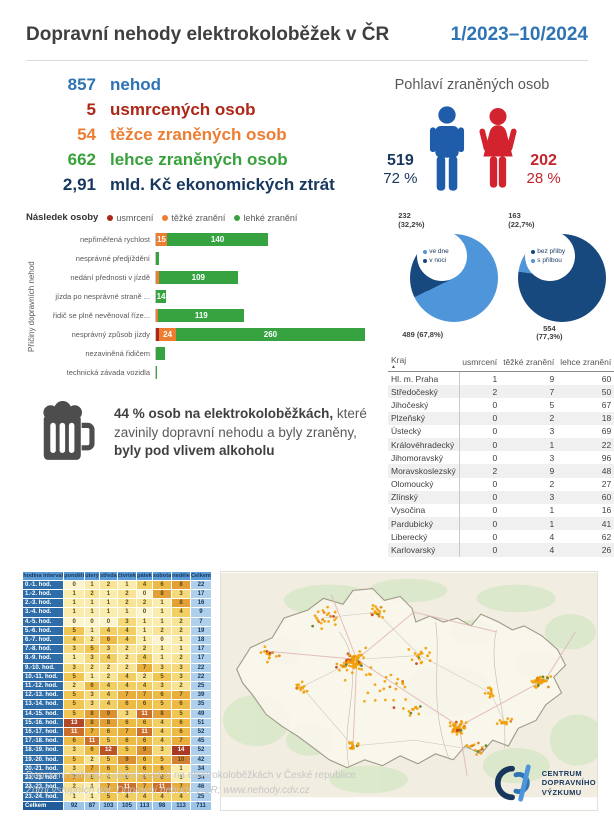 This screenshot has width=614, height=819. I want to click on bar-segment: 14, so click(161, 296).